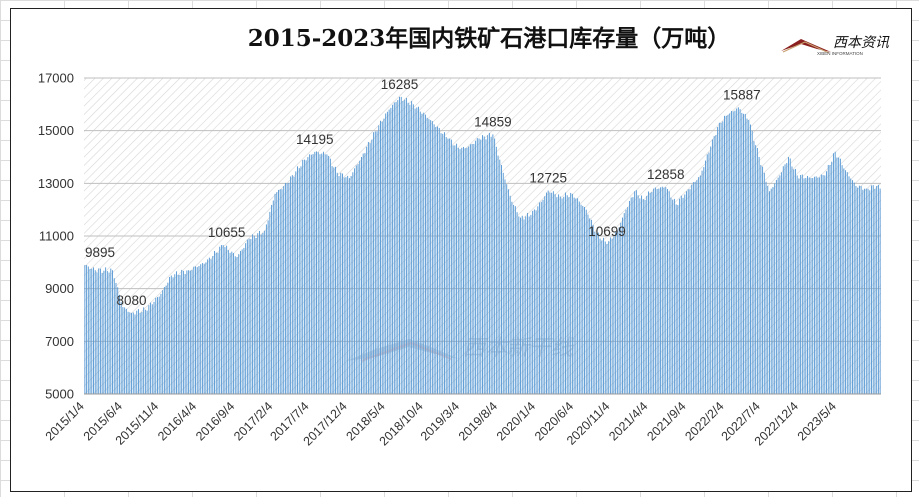  Describe the element at coordinates (840, 53) in the screenshot. I see `logo-subtext: XIBEN INFORMATION` at that location.